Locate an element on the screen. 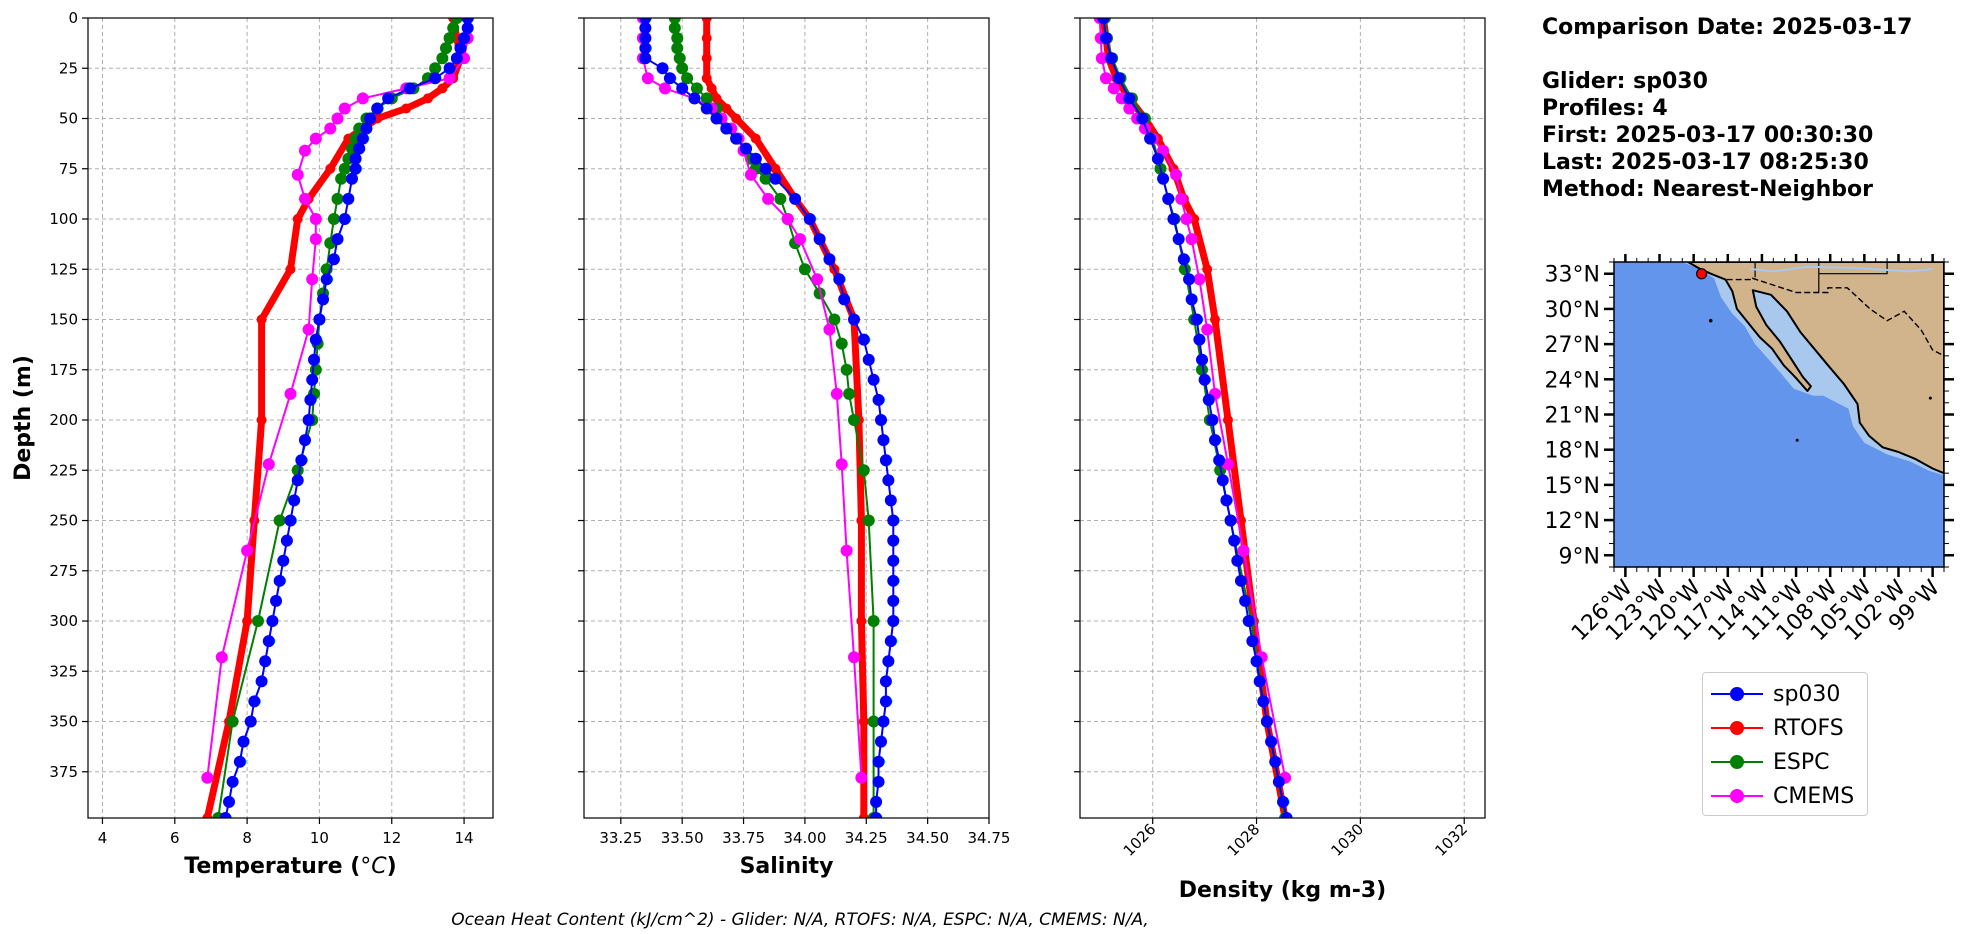 Image resolution: width=1978 pixels, height=934 pixels. x-tick-label: 1028 is located at coordinates (1244, 840).